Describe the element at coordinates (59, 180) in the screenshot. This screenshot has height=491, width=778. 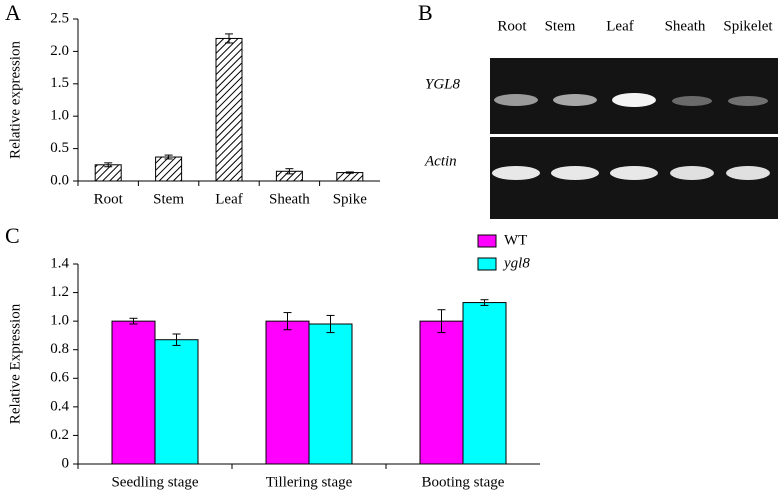
I see `y-tick-label: 0.0` at that location.